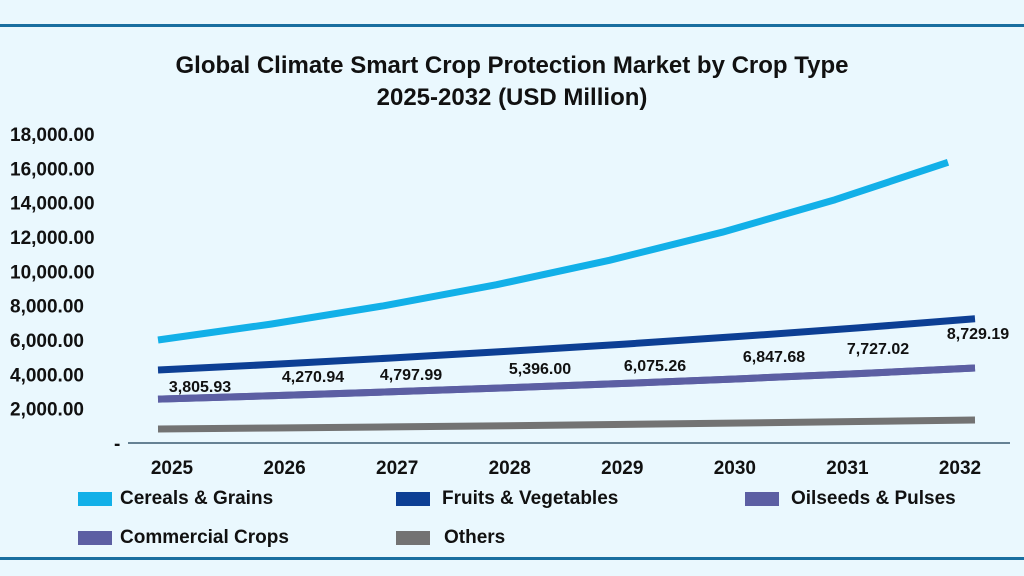 The image size is (1024, 576). What do you see at coordinates (52, 169) in the screenshot?
I see `y-tick-label: 16,000.00` at bounding box center [52, 169].